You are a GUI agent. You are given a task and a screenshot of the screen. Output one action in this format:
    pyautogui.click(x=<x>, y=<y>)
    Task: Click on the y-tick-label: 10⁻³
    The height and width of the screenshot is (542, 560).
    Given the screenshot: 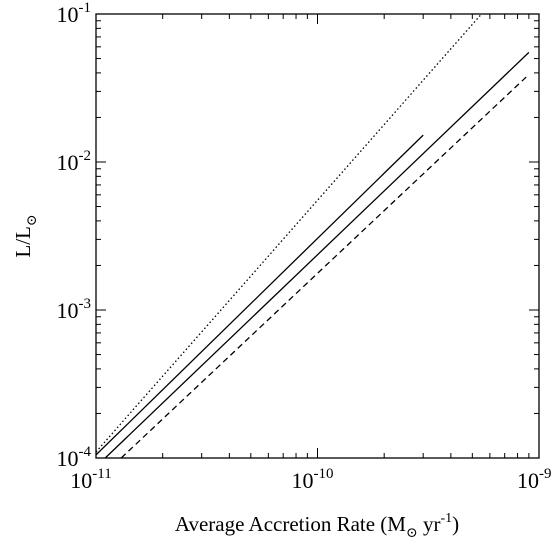 What is the action you would take?
    pyautogui.click(x=74, y=309)
    